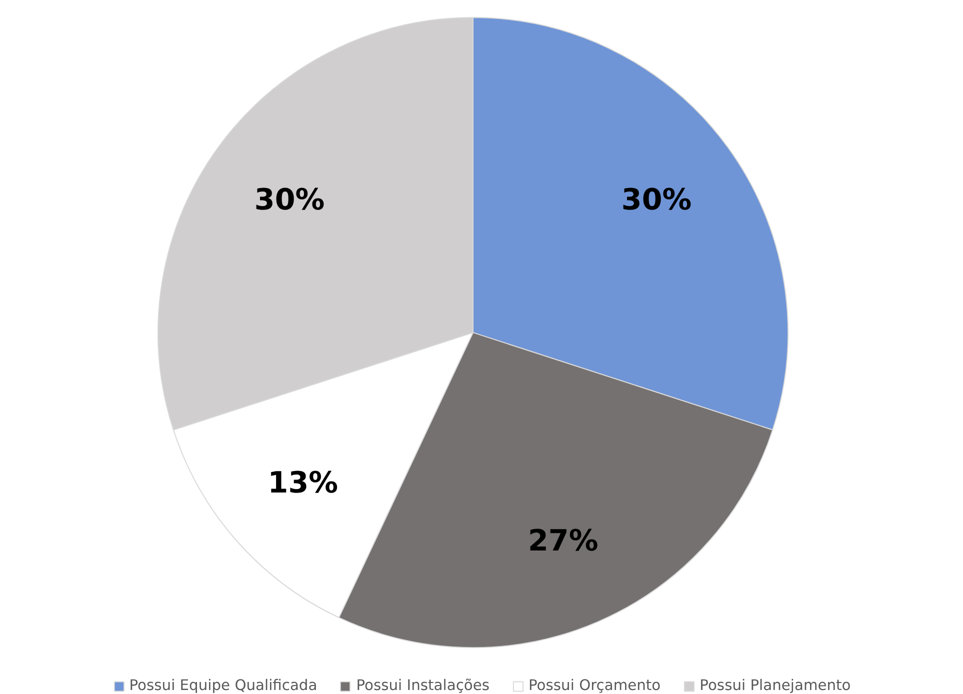 The width and height of the screenshot is (963, 694). What do you see at coordinates (594, 685) in the screenshot?
I see `legend-label: Possui Orçamento` at bounding box center [594, 685].